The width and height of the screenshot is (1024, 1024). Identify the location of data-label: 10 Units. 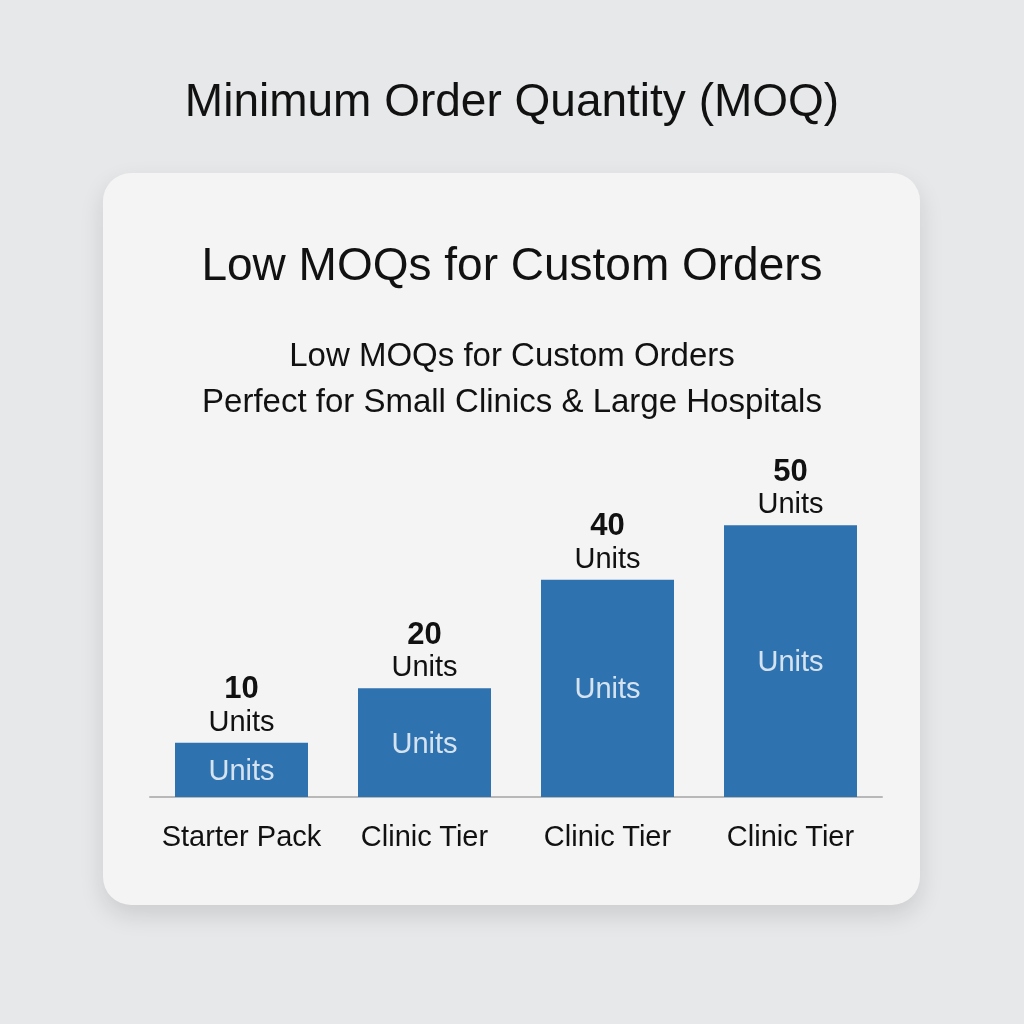
(241, 703).